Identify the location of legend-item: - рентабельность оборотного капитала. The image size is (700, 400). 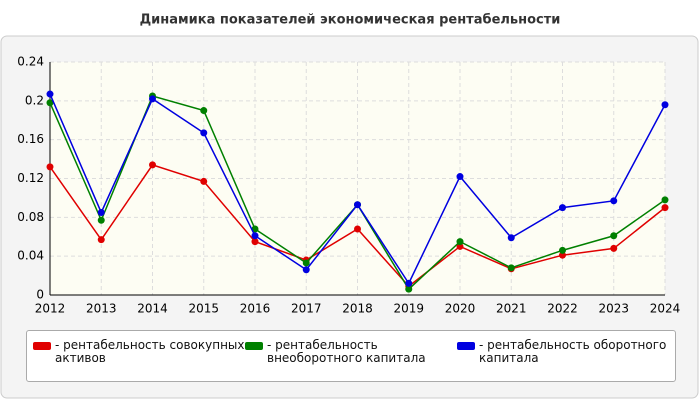
(563, 356).